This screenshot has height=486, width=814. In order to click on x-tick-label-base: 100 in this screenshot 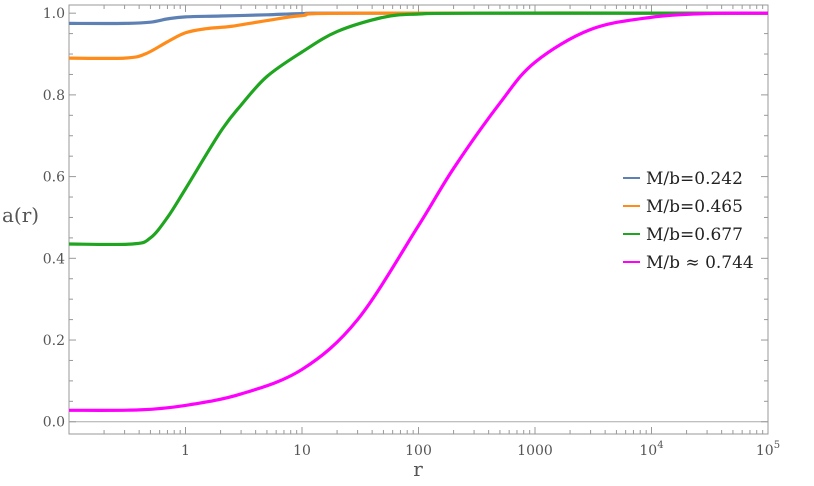, I will do `click(418, 451)`.